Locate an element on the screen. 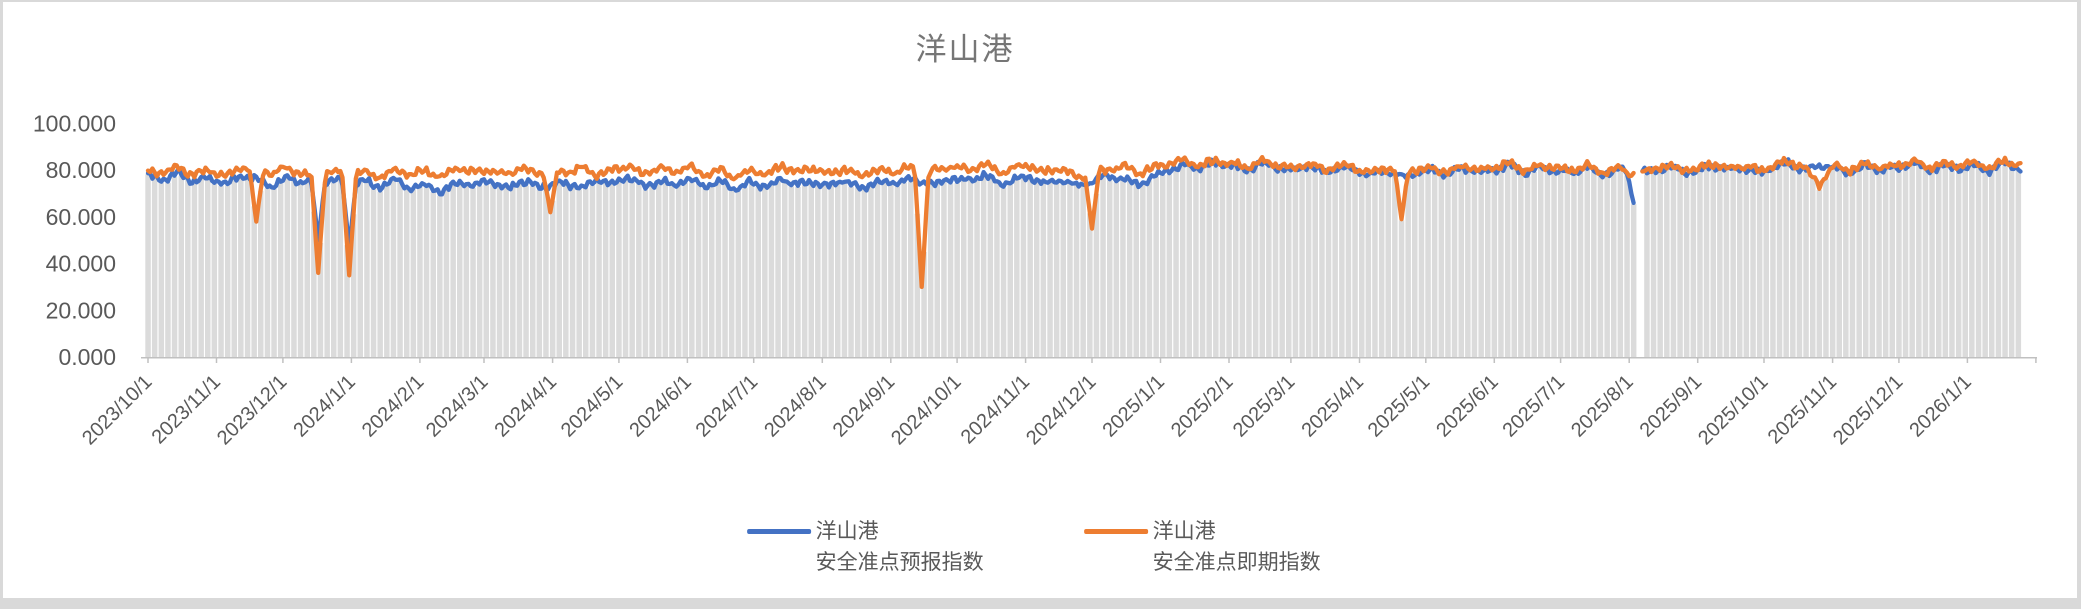 Image resolution: width=2081 pixels, height=609 pixels. x-axis-label: 2024/6/1 is located at coordinates (660, 406).